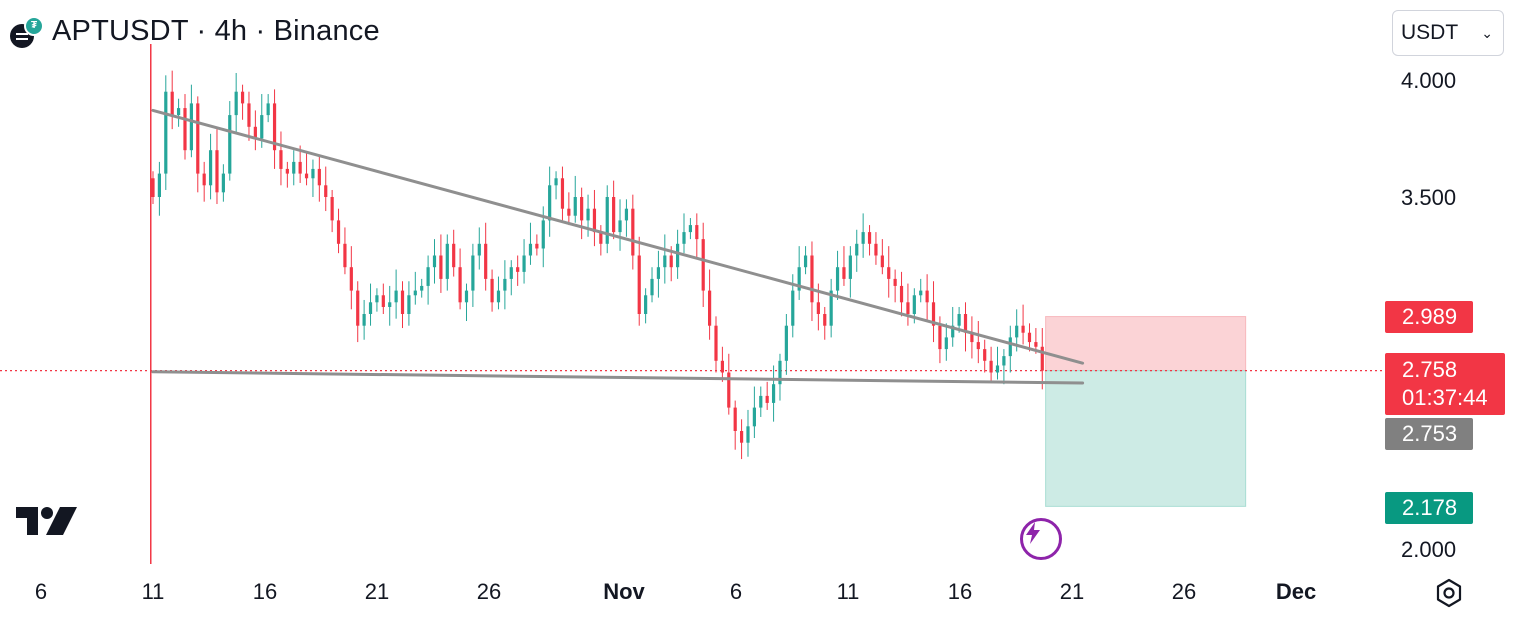 The height and width of the screenshot is (617, 1514). I want to click on x-tick-label: 6, so click(736, 591).